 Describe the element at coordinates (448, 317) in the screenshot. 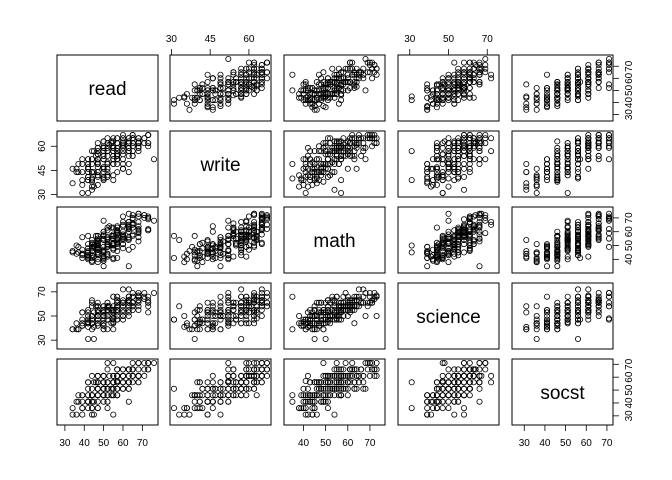

I see `variable-label: science` at that location.